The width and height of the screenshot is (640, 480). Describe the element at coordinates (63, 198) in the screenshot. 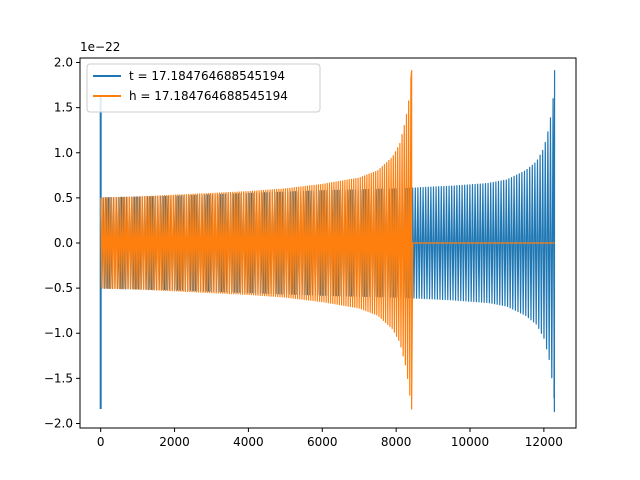

I see `y-tick-label: 0.5` at that location.